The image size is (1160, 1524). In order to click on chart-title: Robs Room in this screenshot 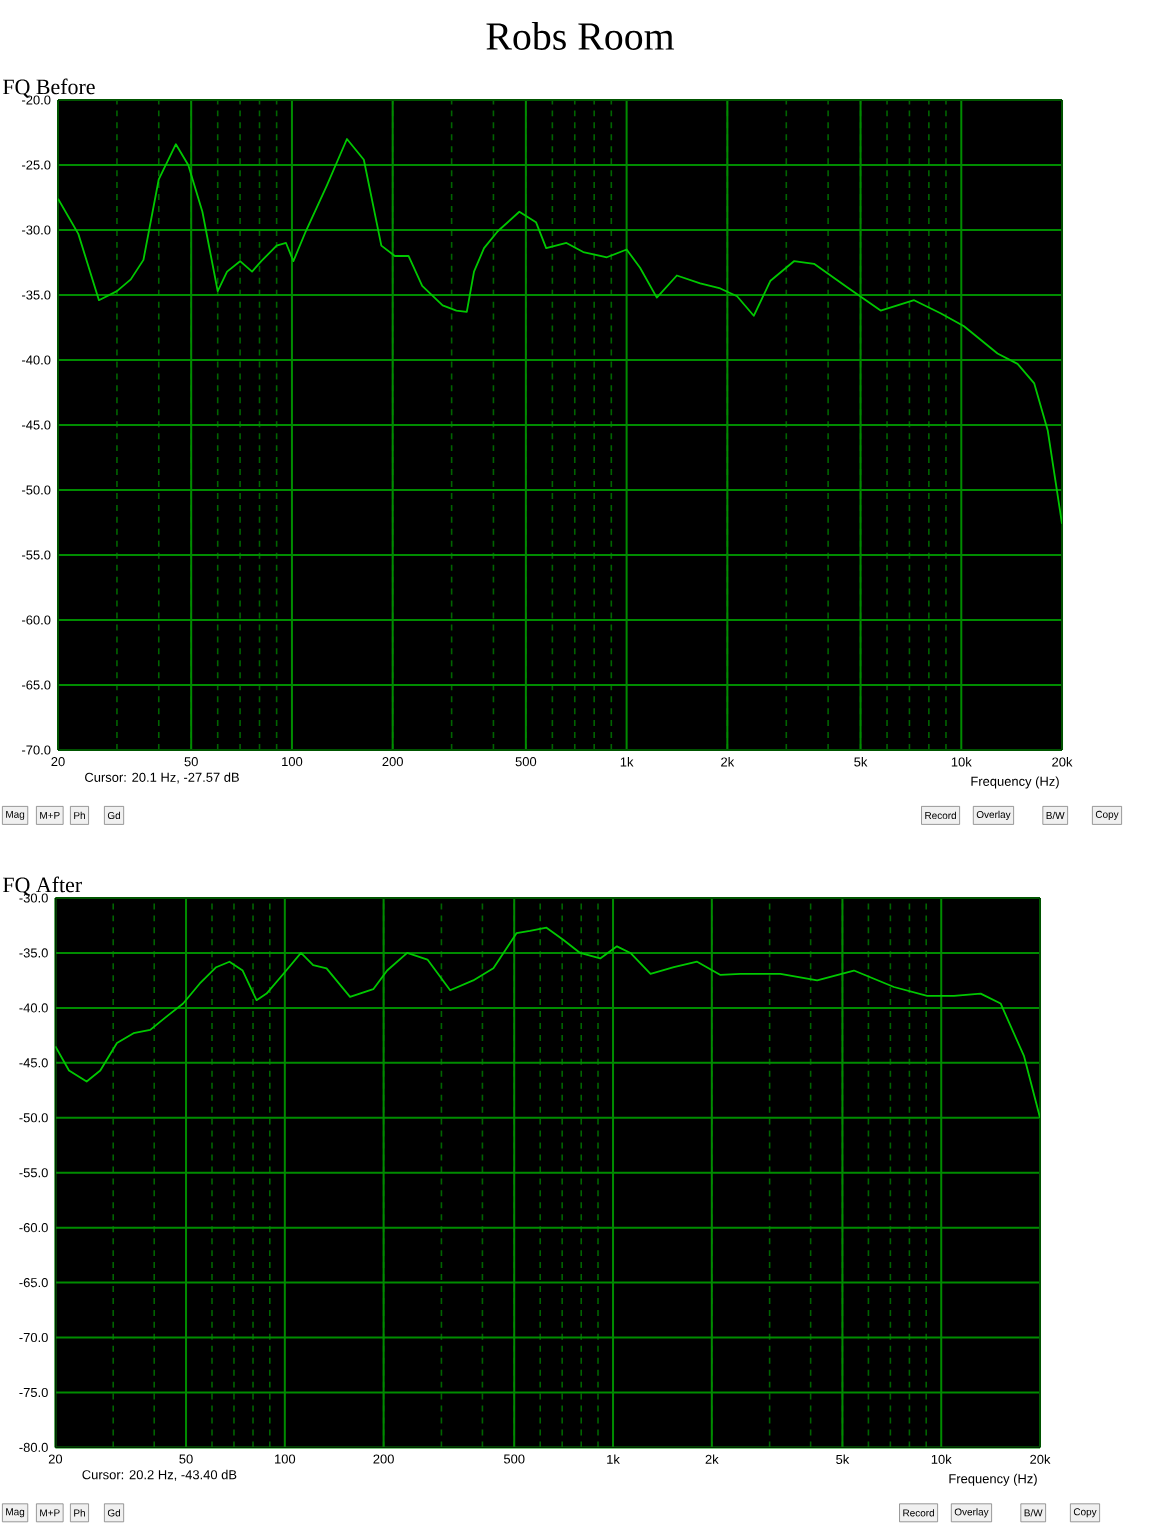, I will do `click(580, 35)`.